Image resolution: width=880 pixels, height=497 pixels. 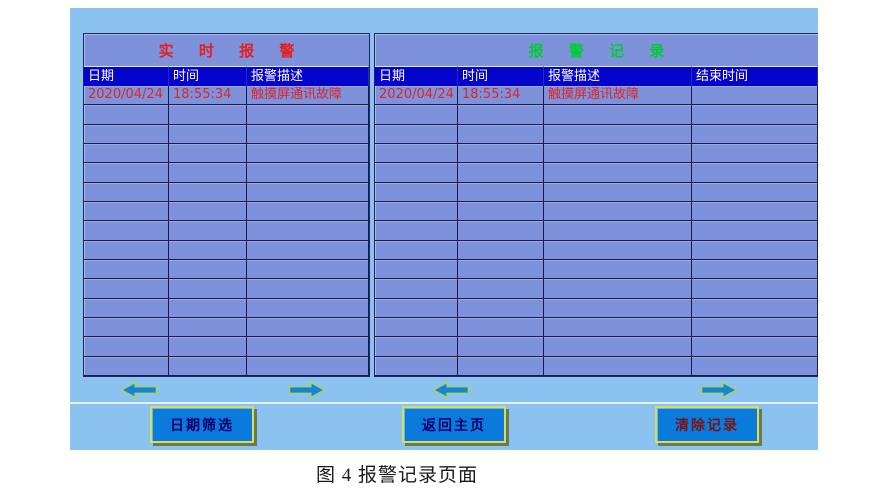 I want to click on table-cell: 2020/04/24, so click(x=416, y=96).